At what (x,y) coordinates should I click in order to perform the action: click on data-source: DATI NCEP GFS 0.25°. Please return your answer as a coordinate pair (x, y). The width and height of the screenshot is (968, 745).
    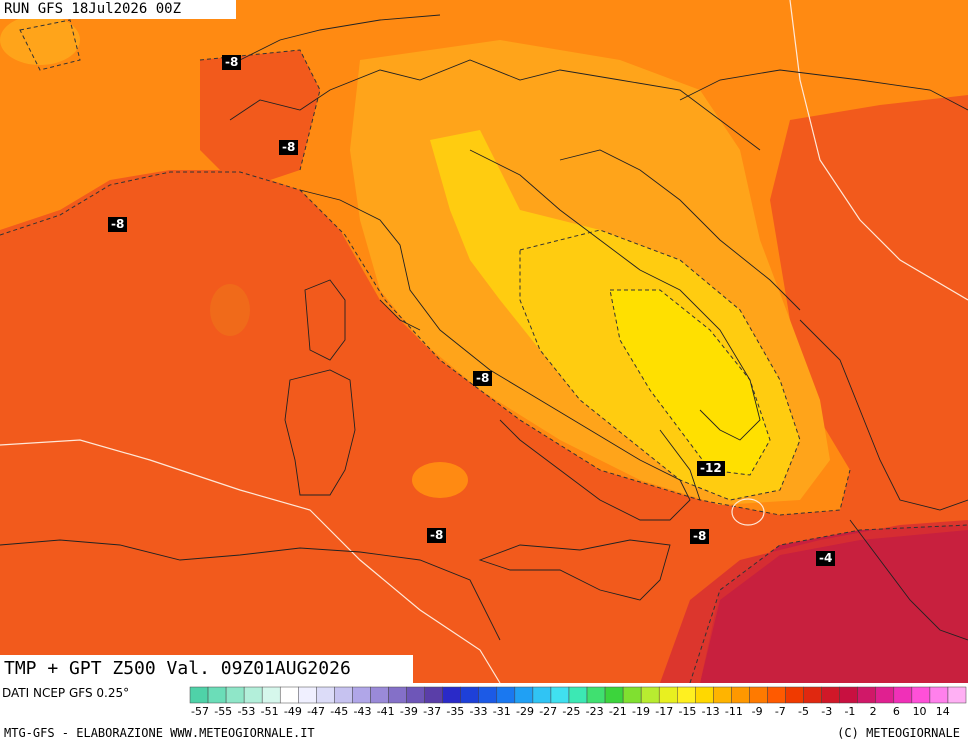
    Looking at the image, I should click on (66, 693).